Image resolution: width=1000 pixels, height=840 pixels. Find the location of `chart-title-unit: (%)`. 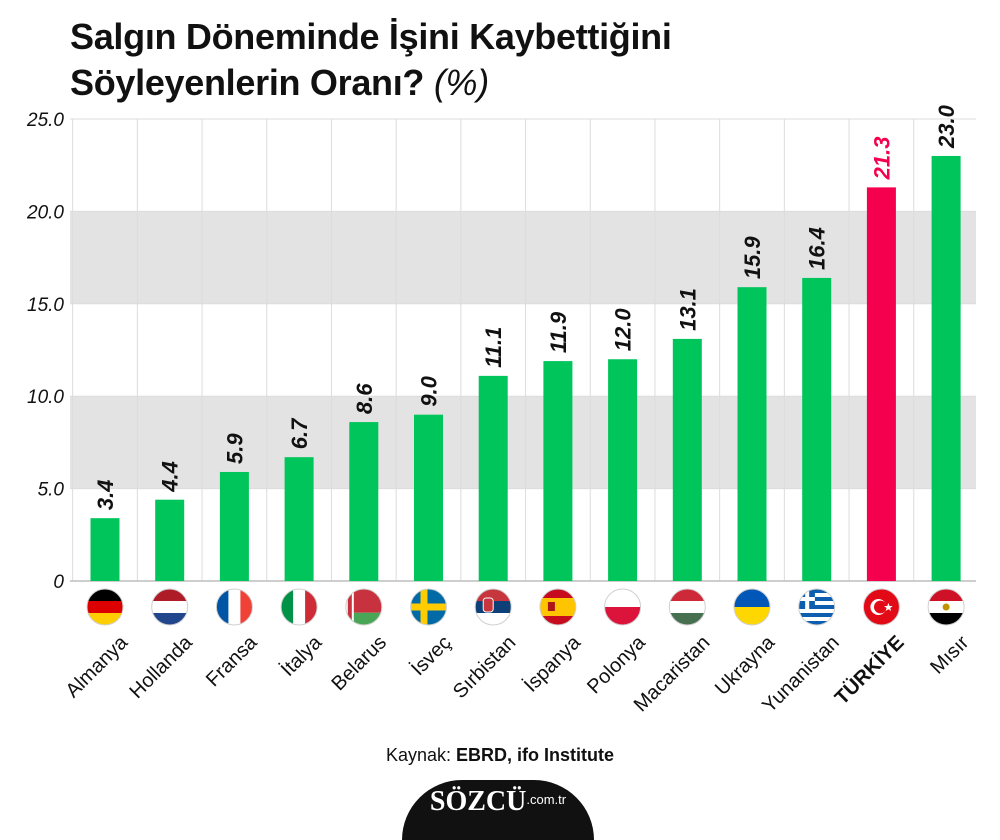

chart-title-unit: (%) is located at coordinates (461, 82).